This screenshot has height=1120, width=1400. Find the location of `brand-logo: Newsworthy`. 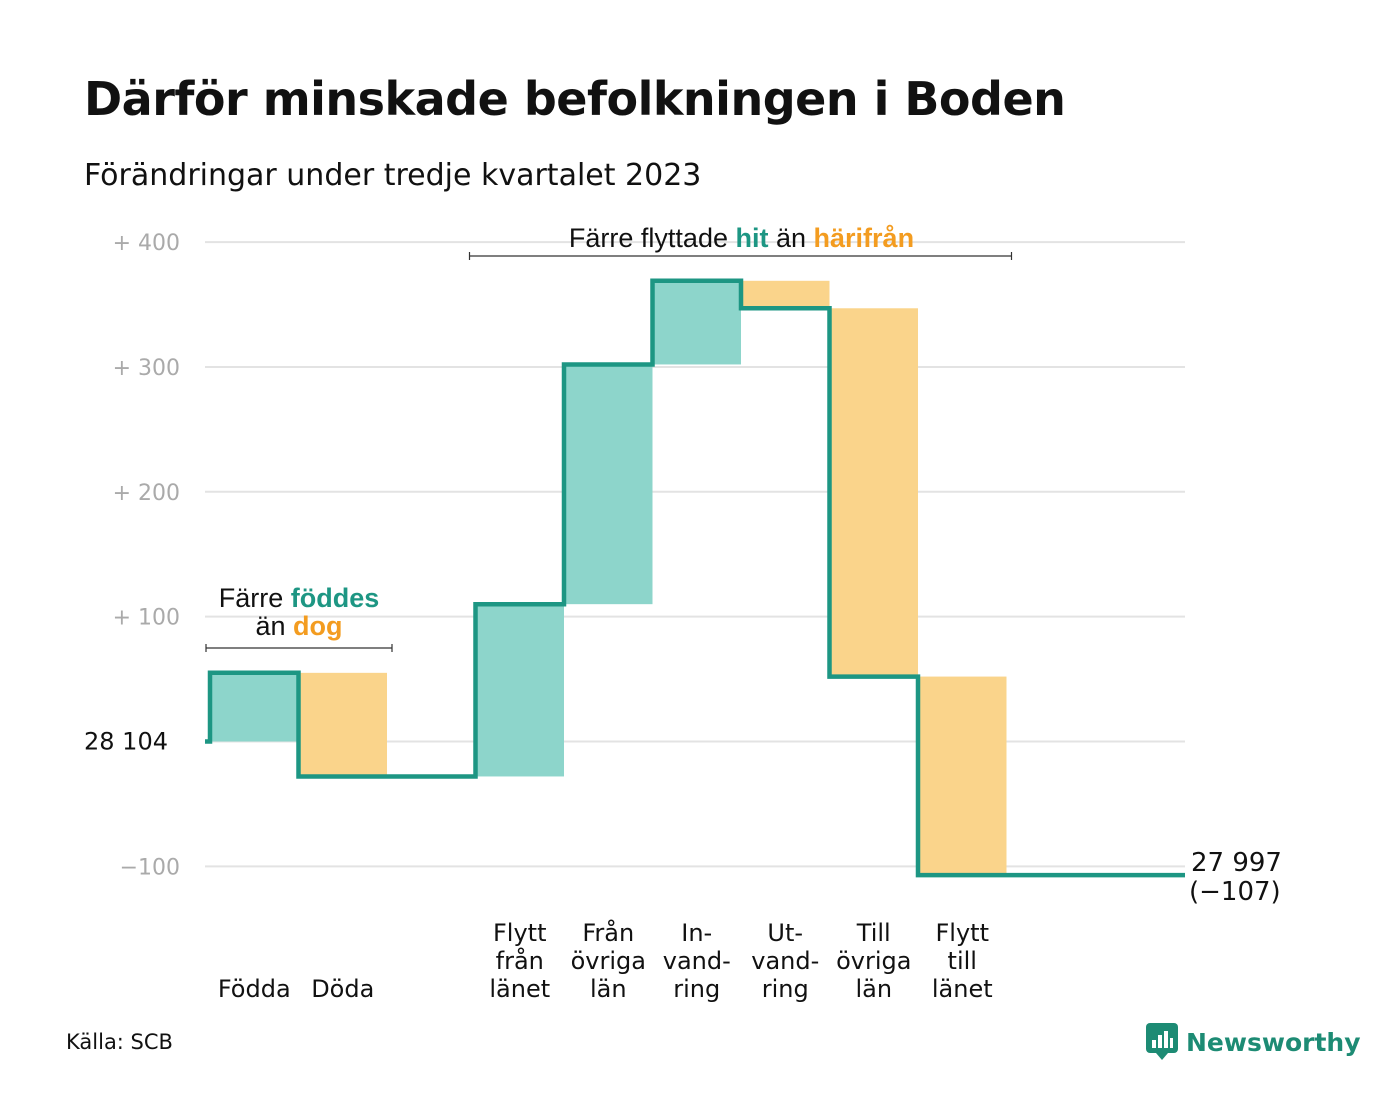

brand-logo: Newsworthy is located at coordinates (1253, 1042).